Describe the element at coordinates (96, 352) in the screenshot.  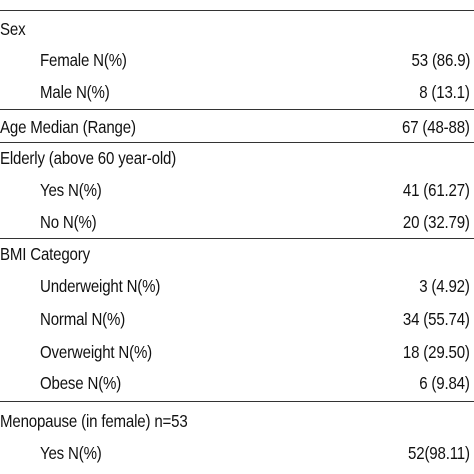
I see `row-label: Overweight N(%)` at that location.